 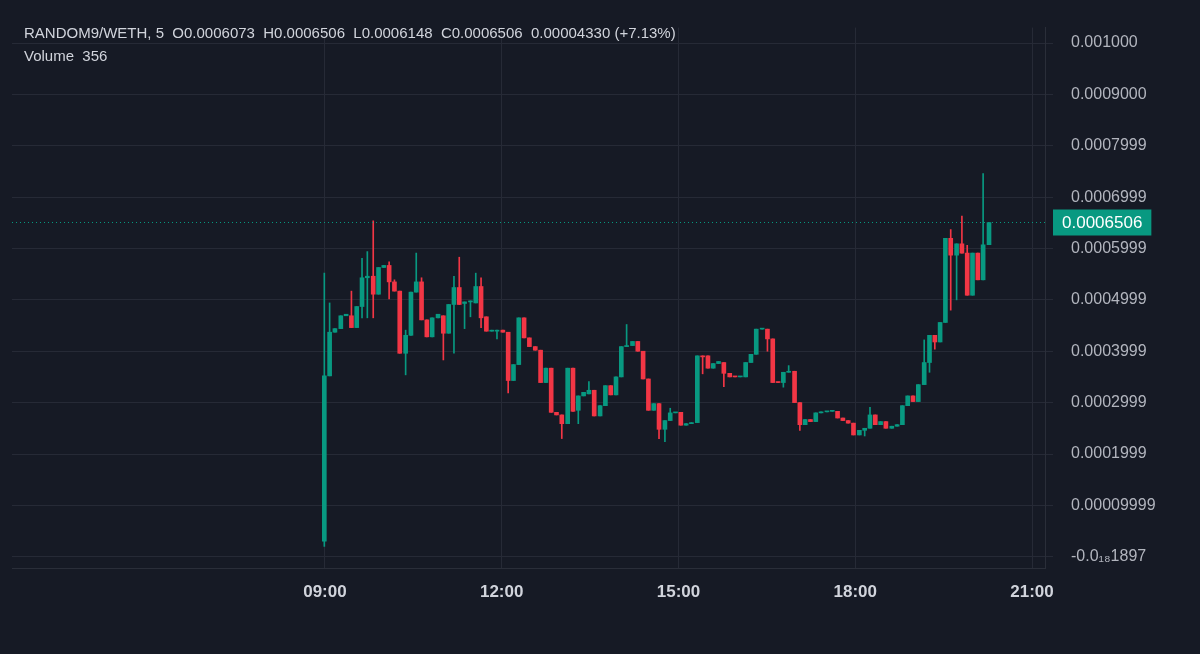 What do you see at coordinates (1109, 299) in the screenshot?
I see `y-tick-label: 0.0004999` at bounding box center [1109, 299].